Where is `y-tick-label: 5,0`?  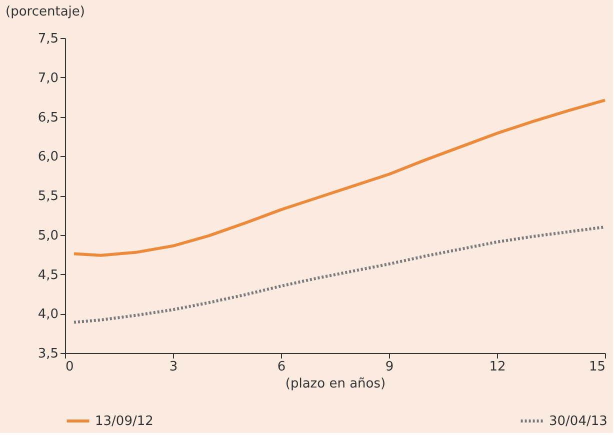
y-tick-label: 5,0 is located at coordinates (48, 236).